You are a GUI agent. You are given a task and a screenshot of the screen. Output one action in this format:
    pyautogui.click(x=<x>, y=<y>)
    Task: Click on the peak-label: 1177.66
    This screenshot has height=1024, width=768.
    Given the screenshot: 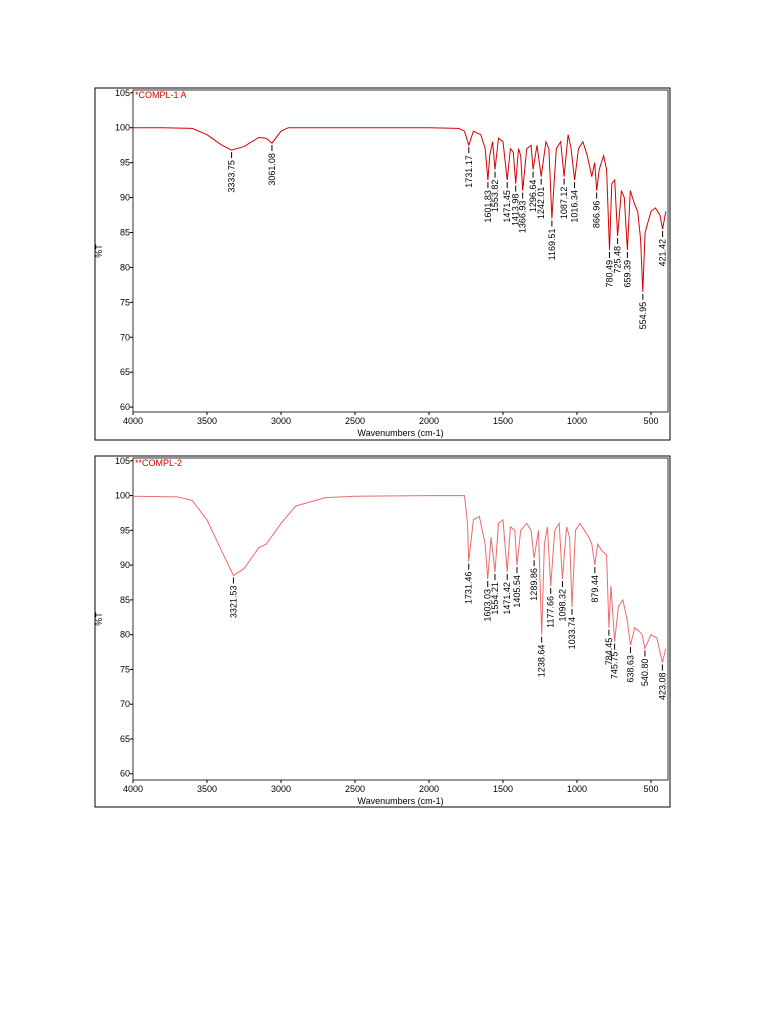 What is the action you would take?
    pyautogui.click(x=551, y=612)
    